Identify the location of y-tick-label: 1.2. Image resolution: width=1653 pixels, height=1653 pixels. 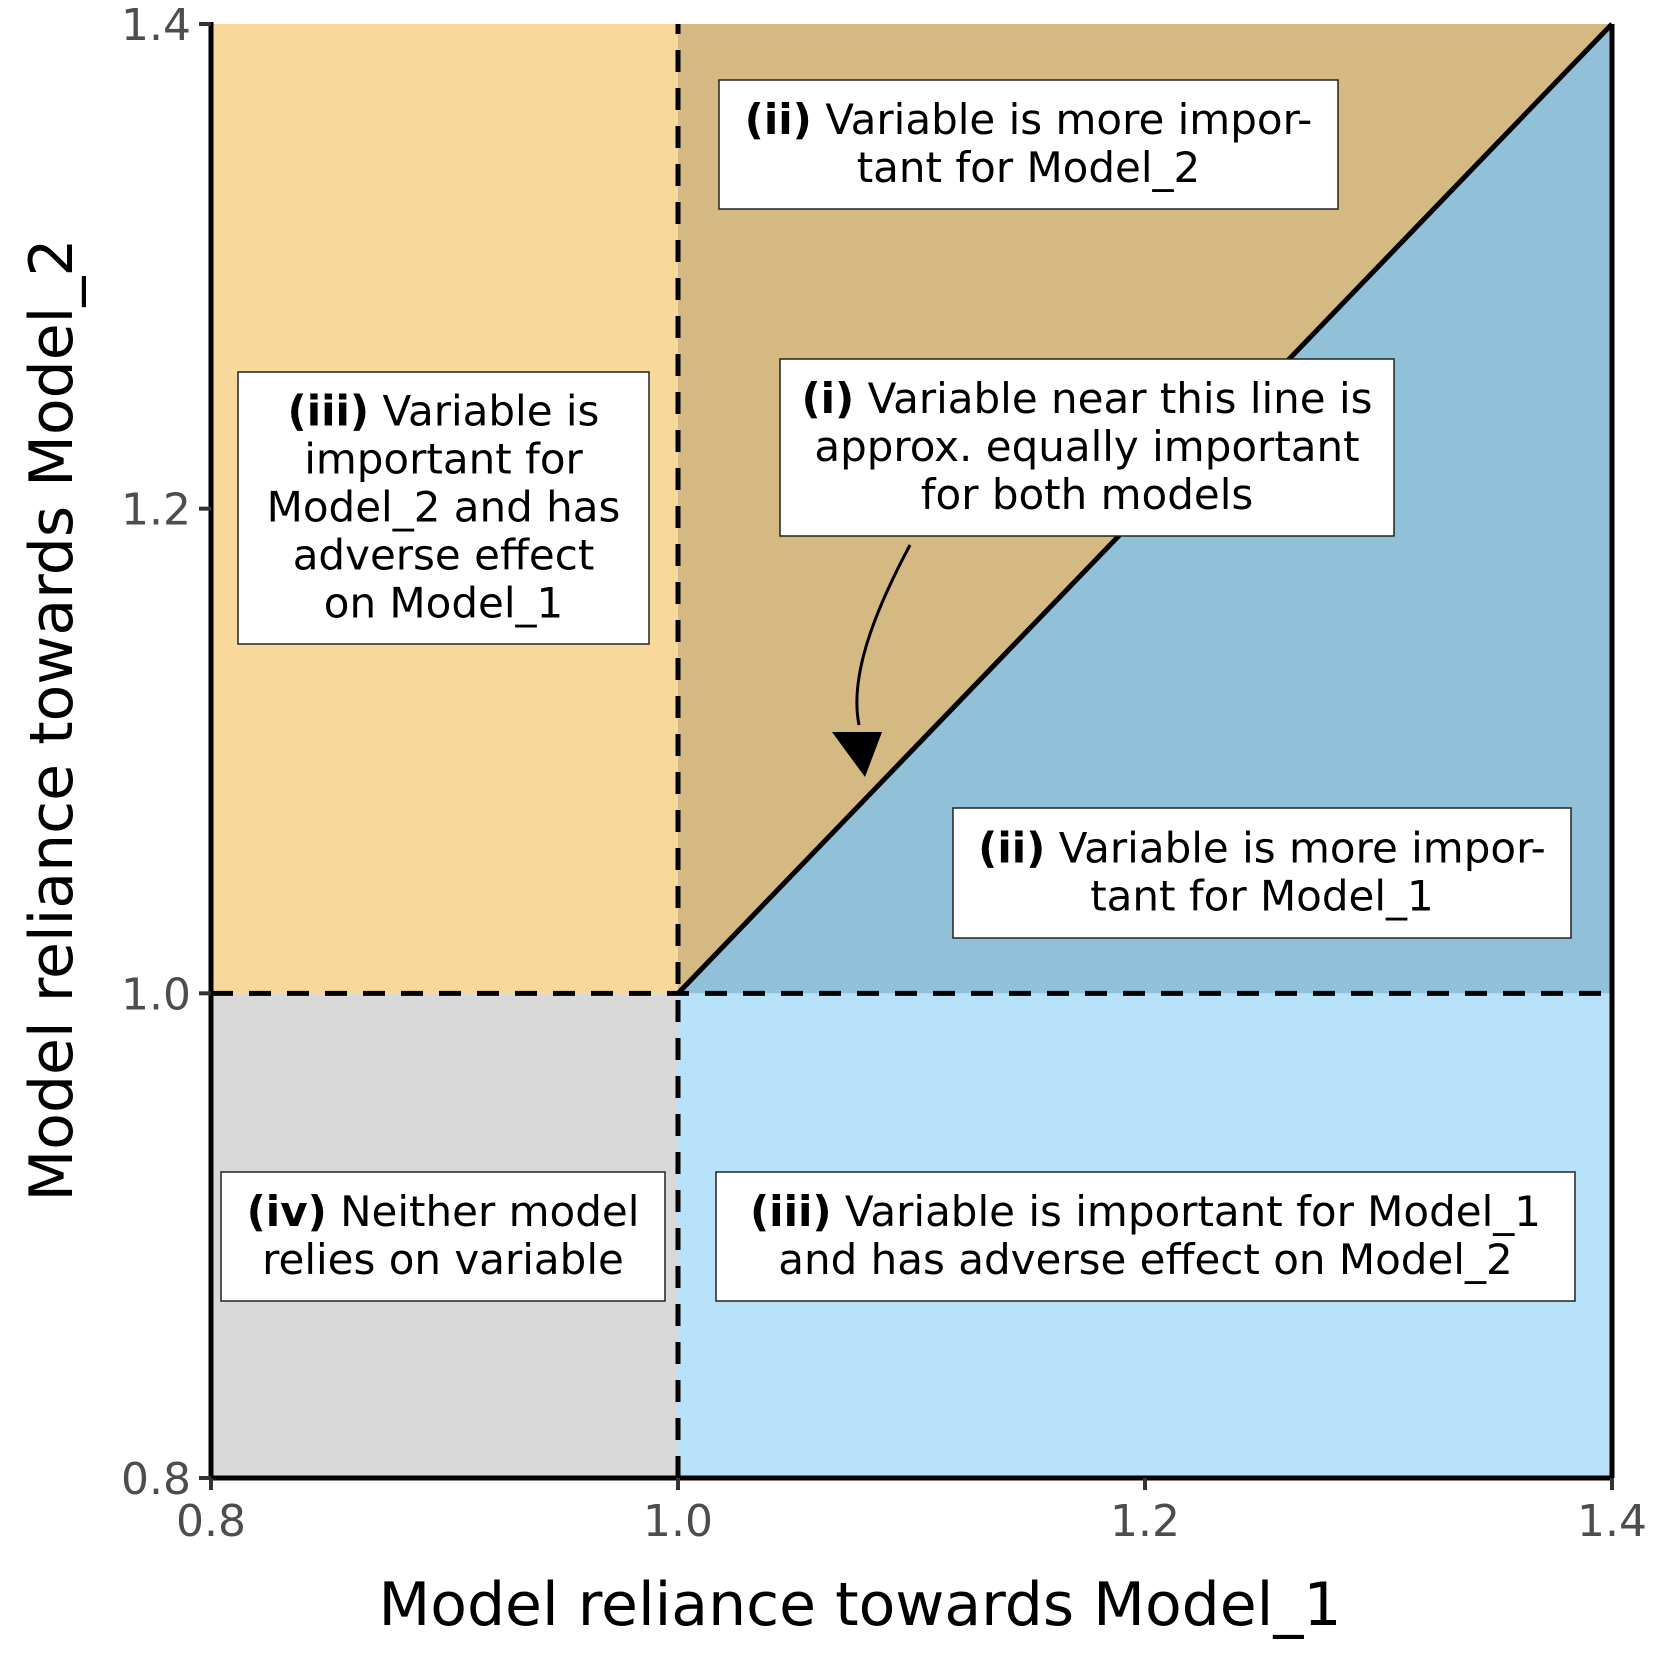
(156, 510).